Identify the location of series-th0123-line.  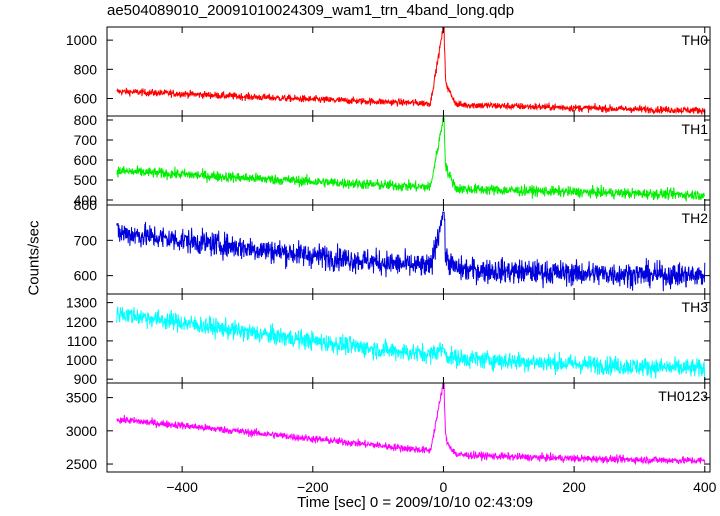
(411, 424).